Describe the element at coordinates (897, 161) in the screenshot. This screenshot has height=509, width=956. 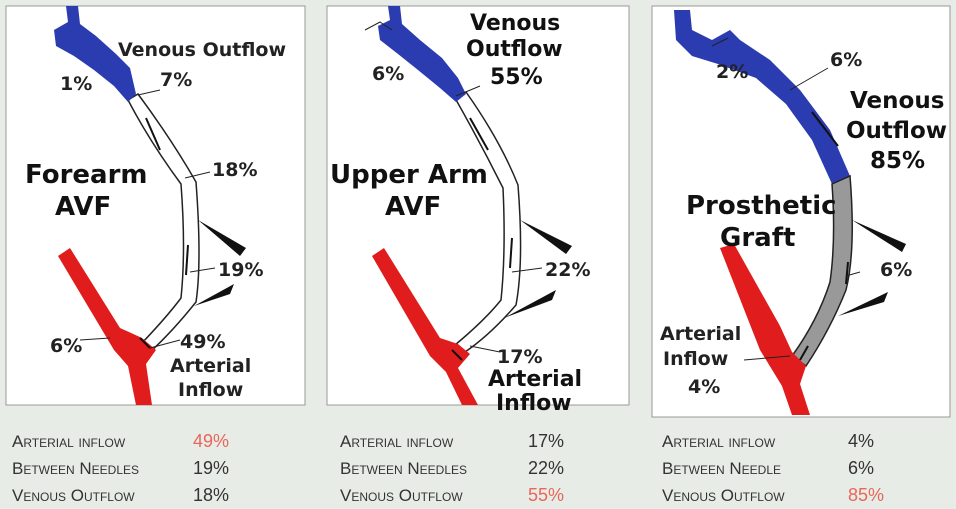
I see `label: 85%` at that location.